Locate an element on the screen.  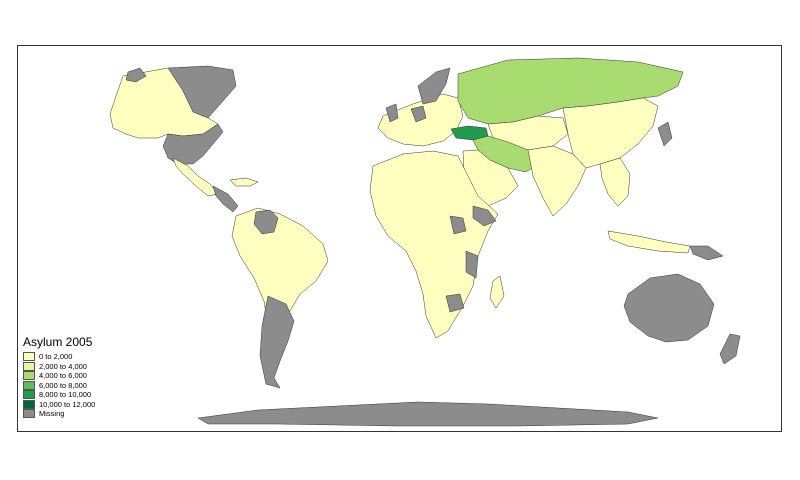
legend-item: 8,000 to 10,000 is located at coordinates (59, 395).